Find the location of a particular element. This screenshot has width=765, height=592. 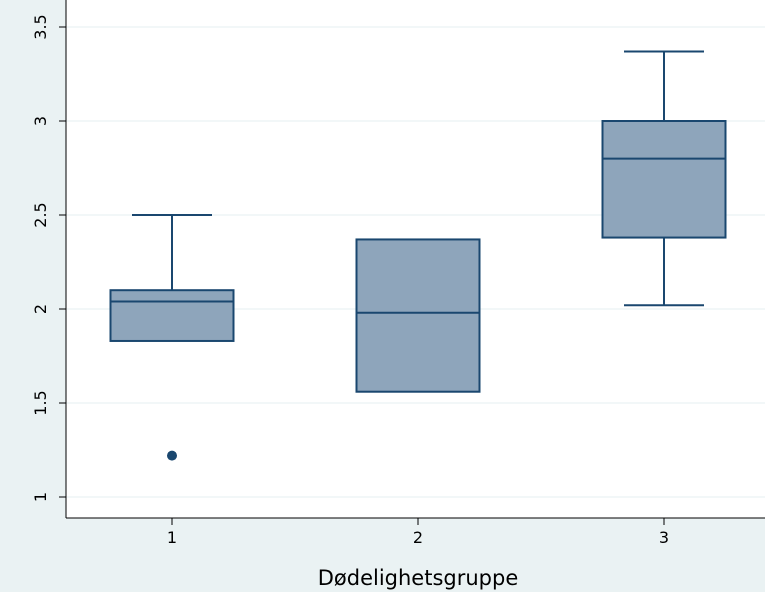

y-tick-label: 1.5 is located at coordinates (40, 402).